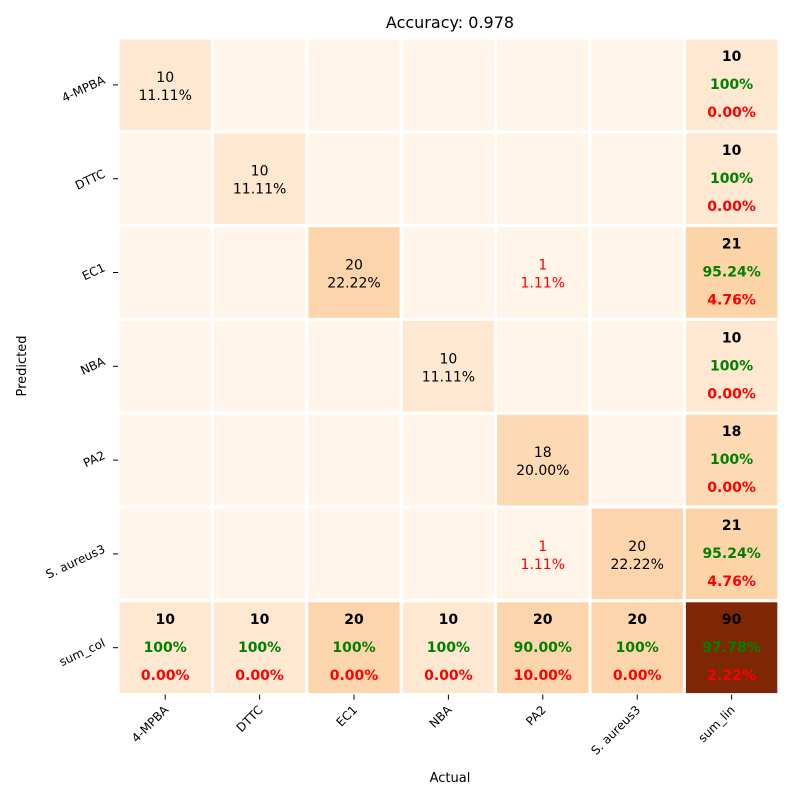 This screenshot has height=800, width=800. What do you see at coordinates (347, 716) in the screenshot?
I see `x-tick-label: EC1` at bounding box center [347, 716].